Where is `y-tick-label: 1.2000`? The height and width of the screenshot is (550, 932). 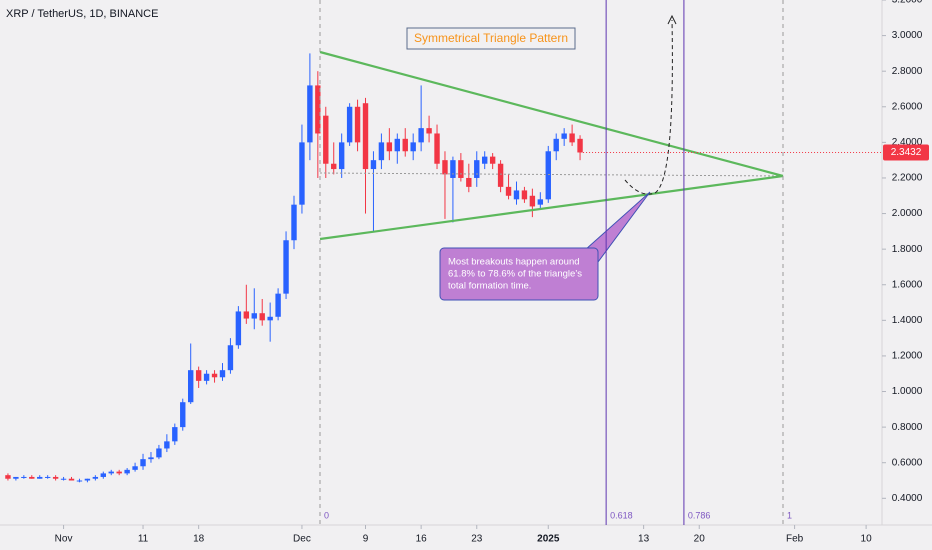
y-tick-label: 1.2000 is located at coordinates (907, 356).